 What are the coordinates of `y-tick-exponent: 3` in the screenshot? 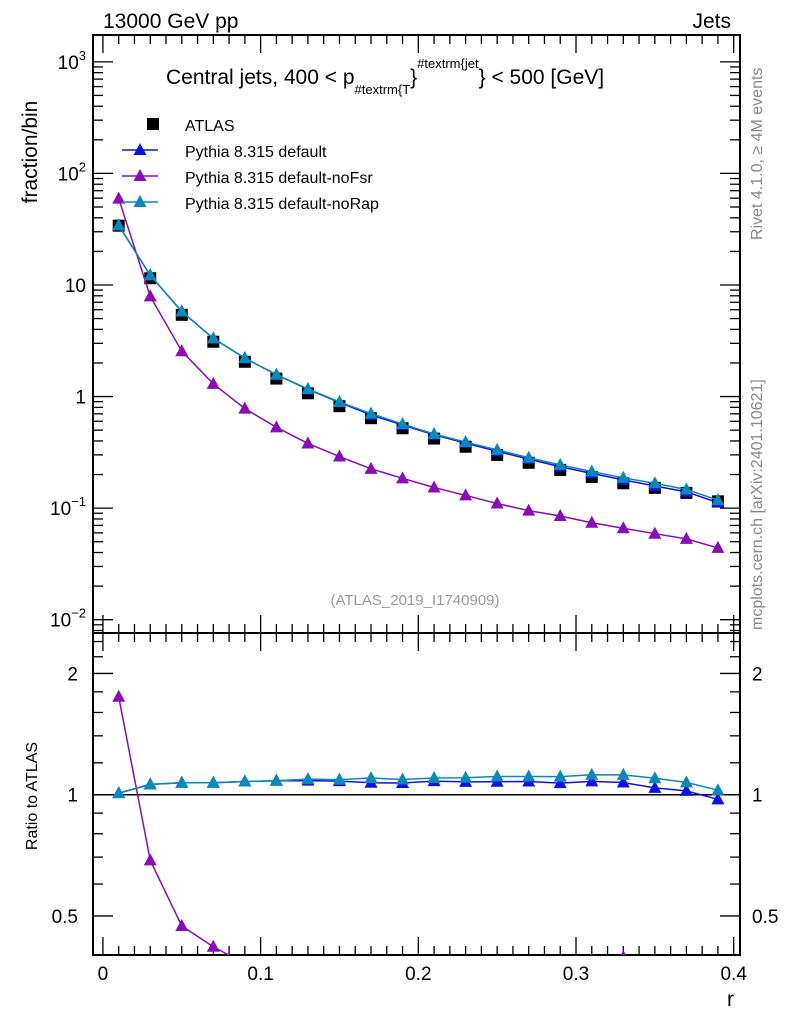 It's located at (82, 55).